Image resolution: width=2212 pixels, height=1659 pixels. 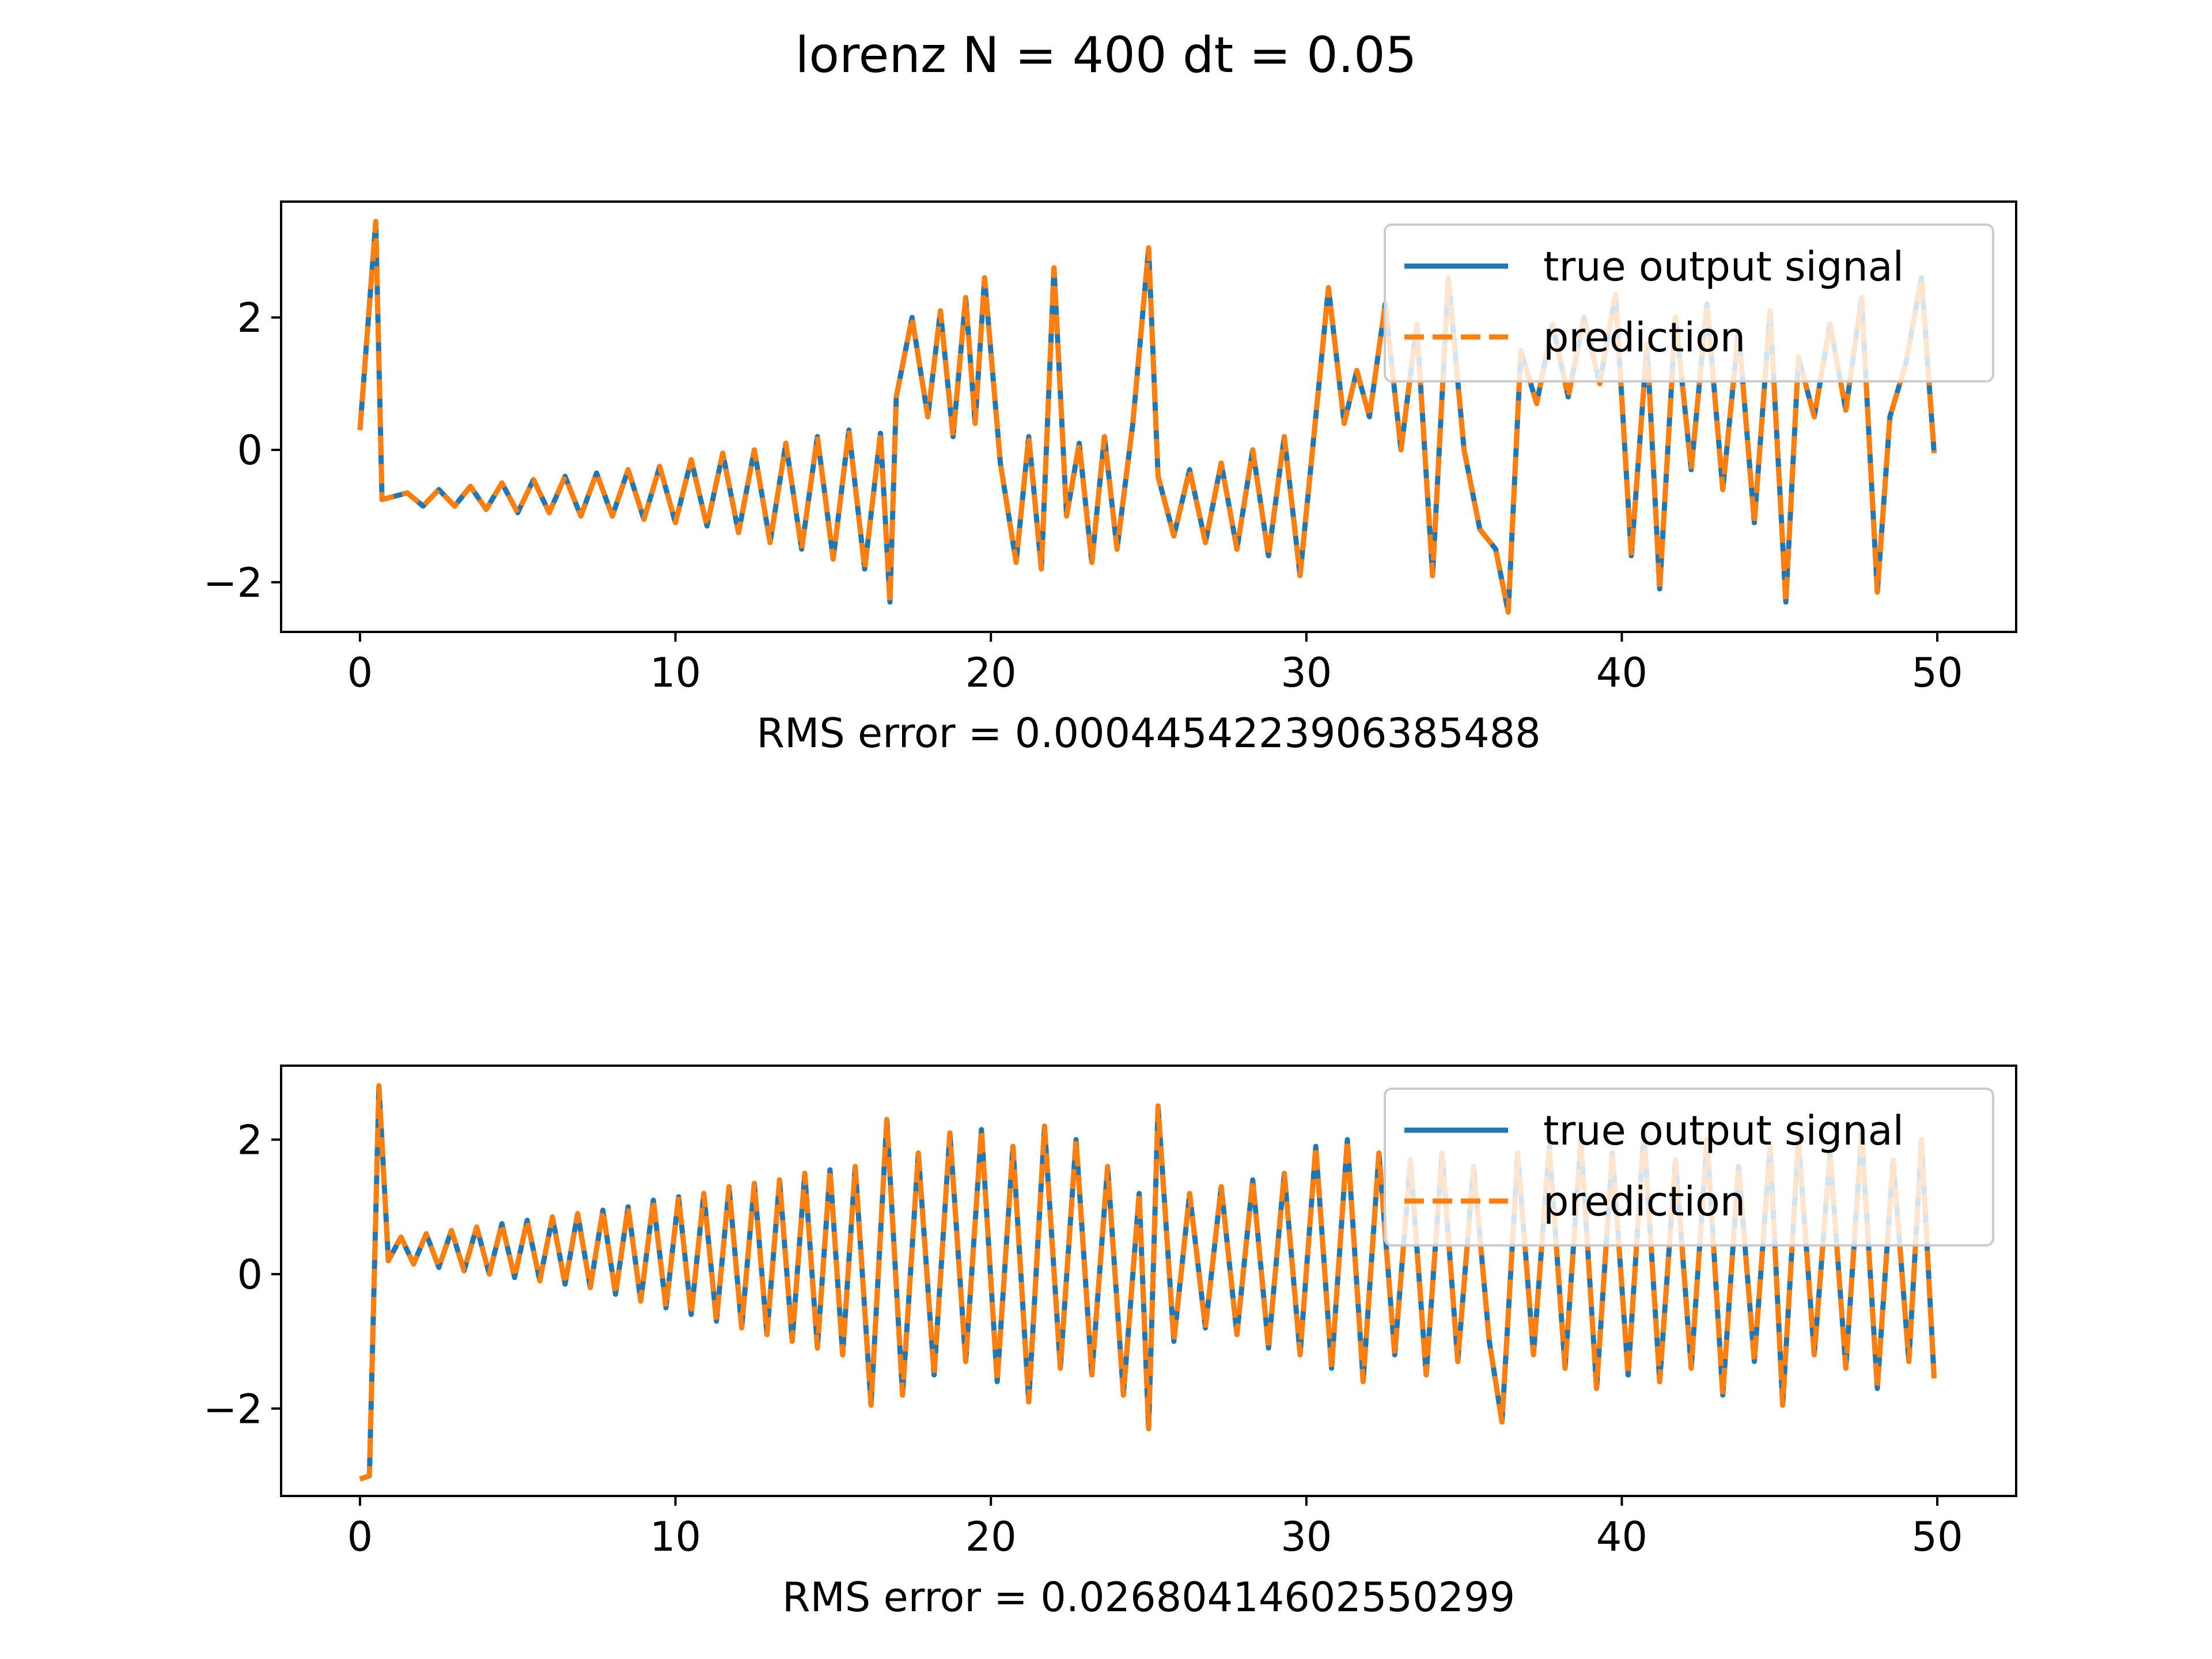 I want to click on top-x-tick-label: 20, so click(x=991, y=672).